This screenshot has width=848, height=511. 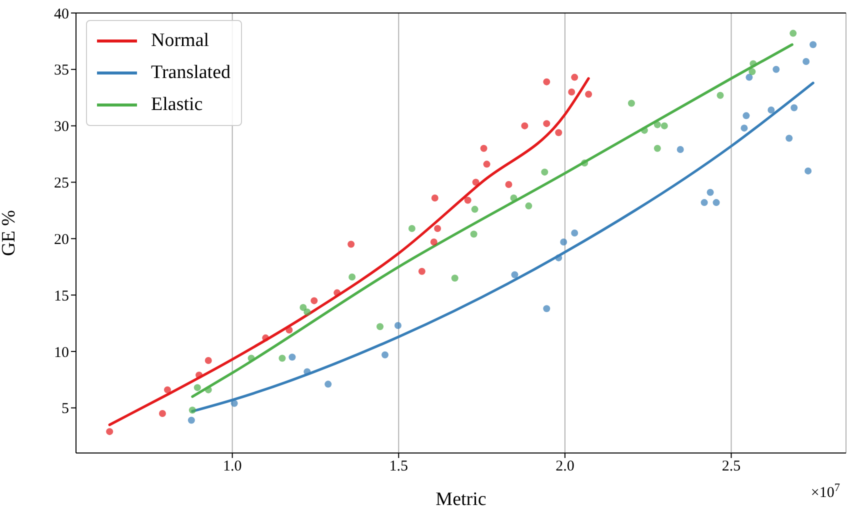 I want to click on x-tick-label: 1.0, so click(x=232, y=466).